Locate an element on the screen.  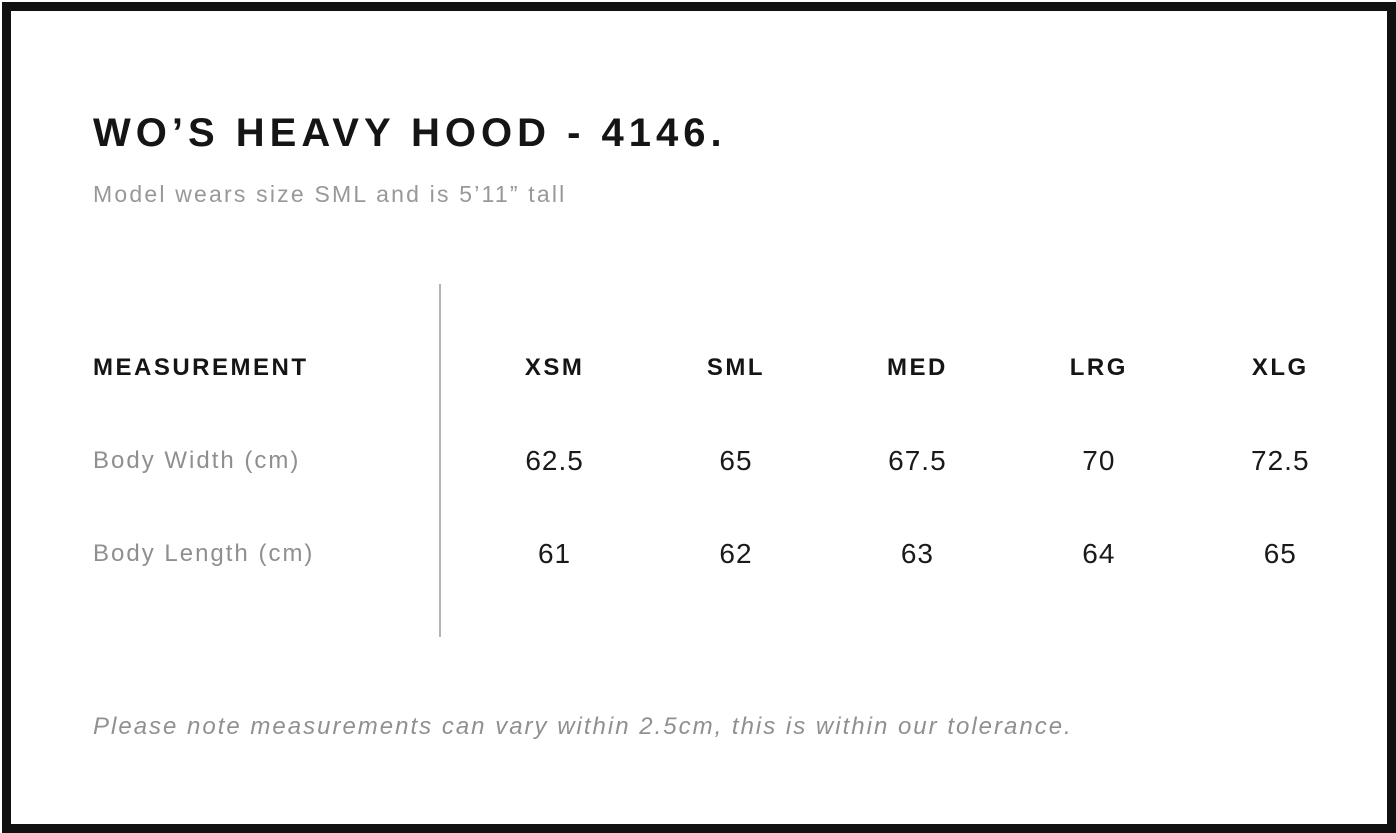
table-row-body-length: Body Length (cm) 61 62 63 64 65 is located at coordinates (732, 553).